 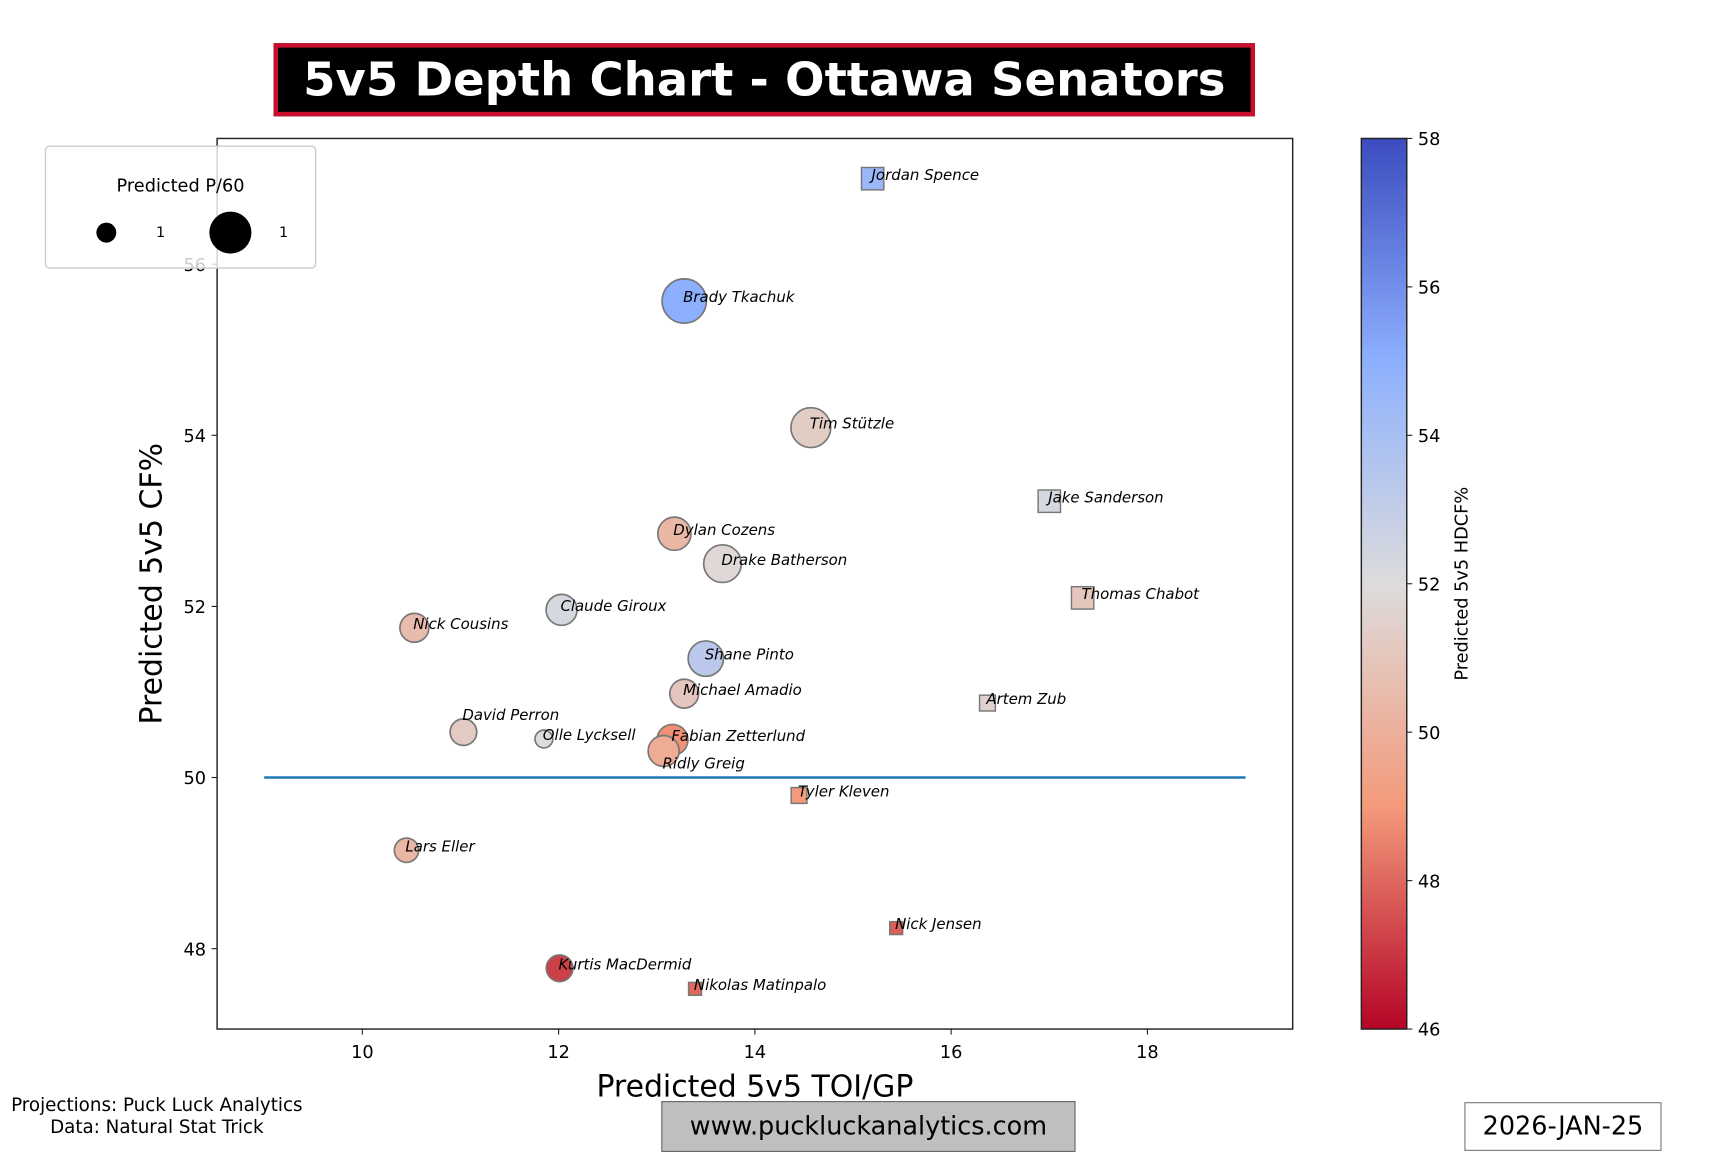 What do you see at coordinates (152, 584) in the screenshot?
I see `y-axis-label: Predicted 5v5 CF%` at bounding box center [152, 584].